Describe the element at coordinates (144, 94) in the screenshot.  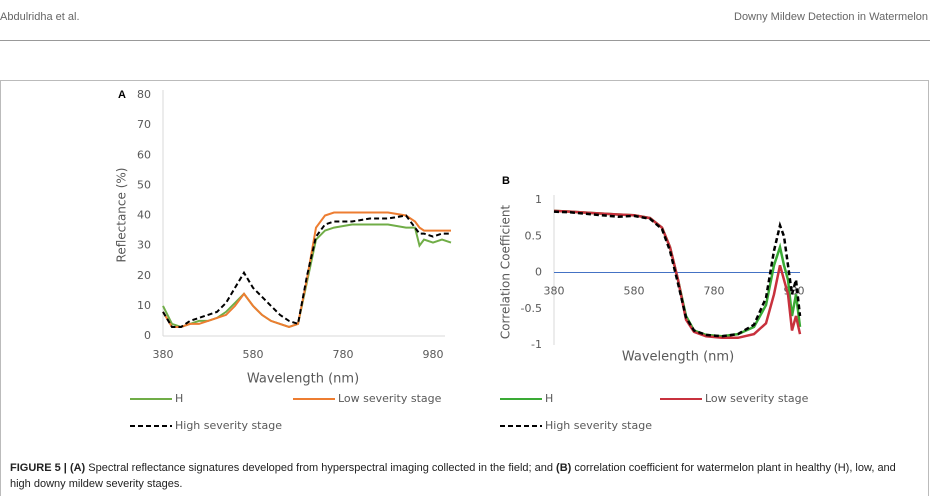
I see `y-tick-label: 80` at that location.